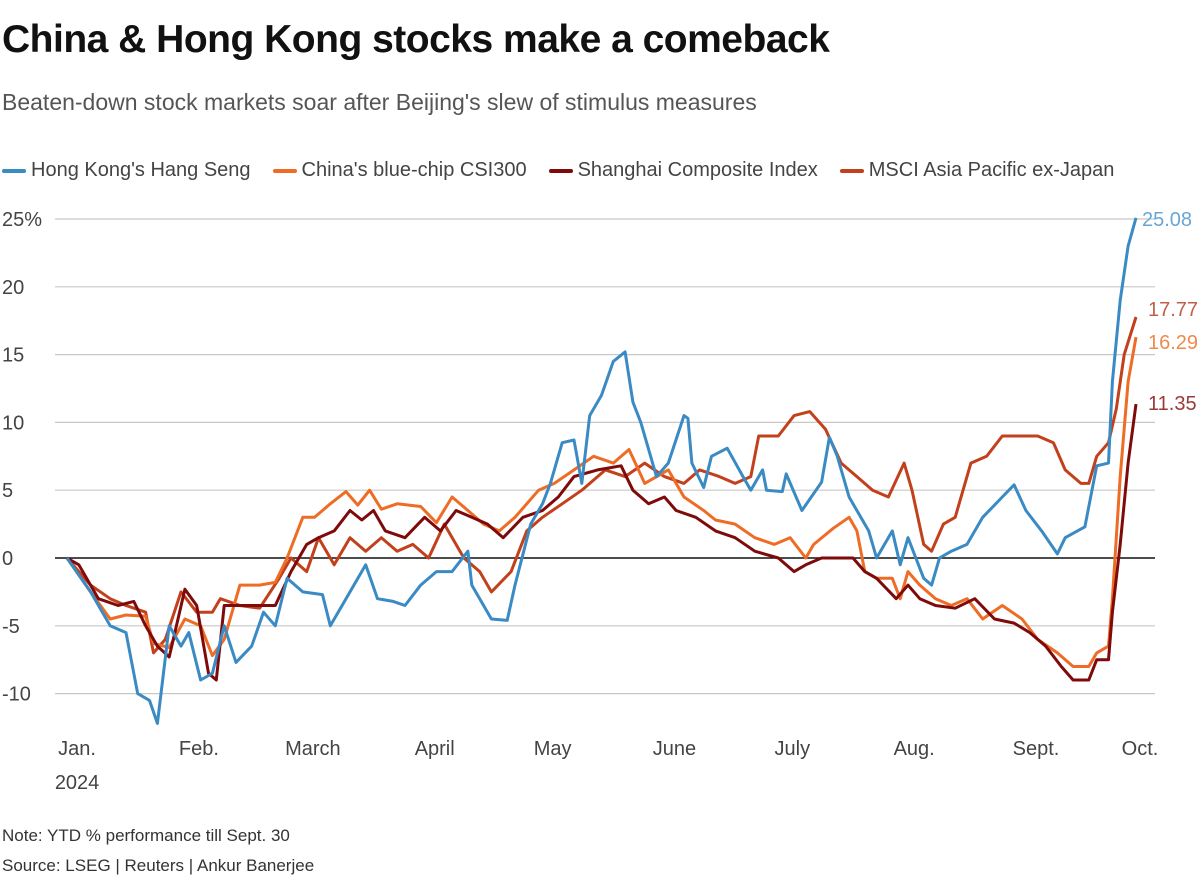 The height and width of the screenshot is (885, 1200). Describe the element at coordinates (77, 749) in the screenshot. I see `x-tick-label: Jan.` at that location.